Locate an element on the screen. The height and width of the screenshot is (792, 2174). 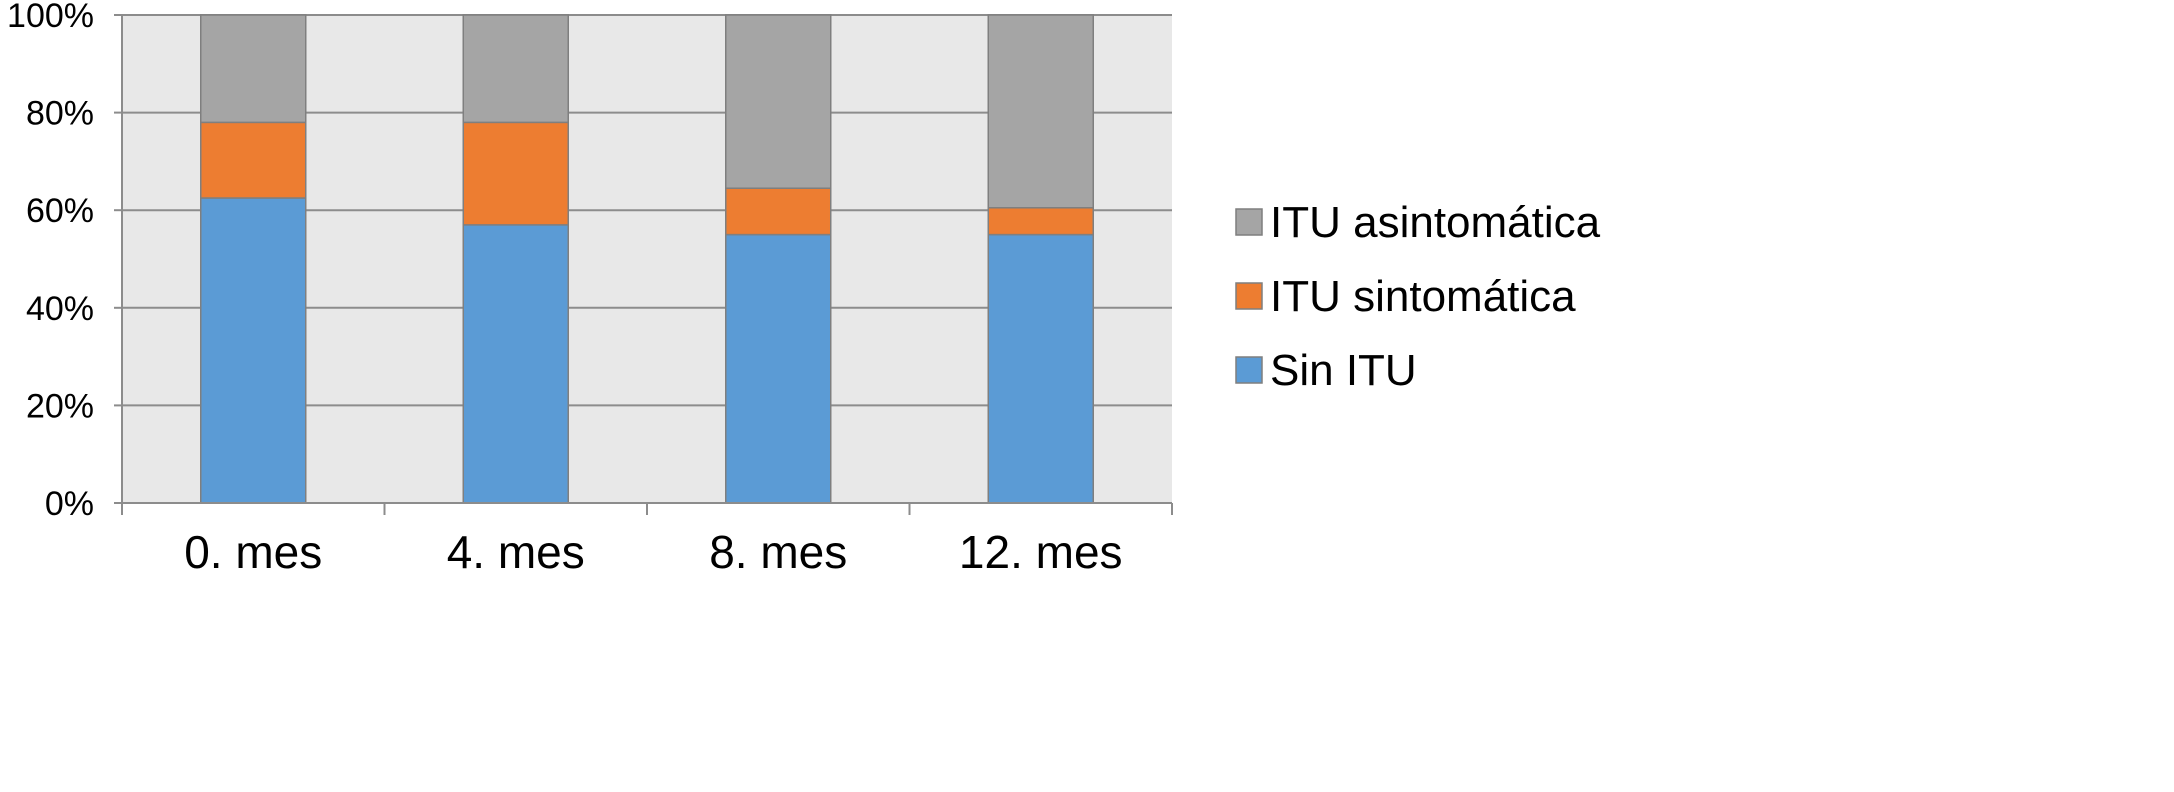
y-tick-label: 20% is located at coordinates (60, 406).